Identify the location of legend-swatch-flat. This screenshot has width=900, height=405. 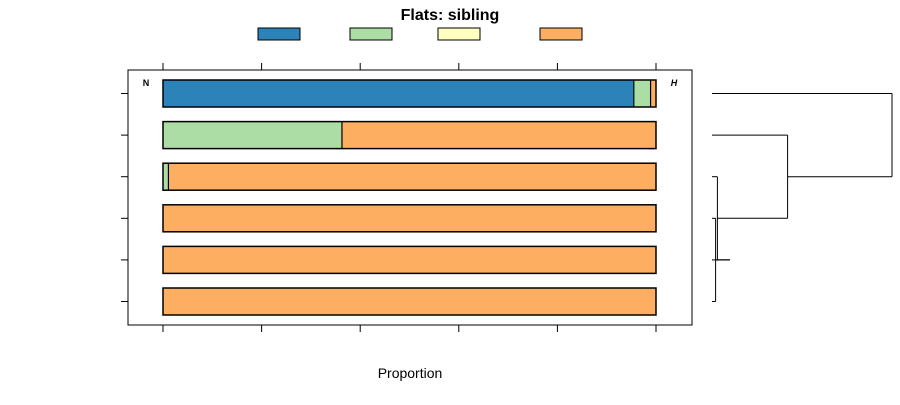
(459, 34).